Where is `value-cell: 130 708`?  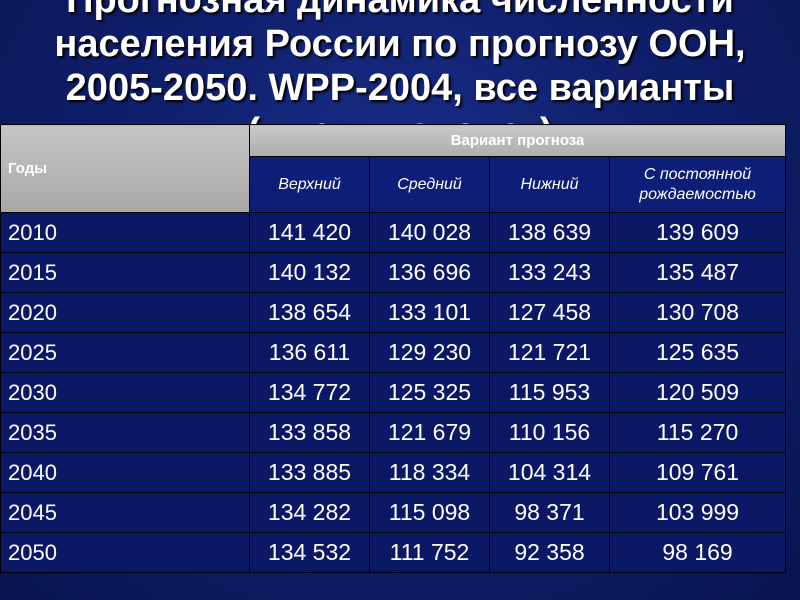
value-cell: 130 708 is located at coordinates (697, 312).